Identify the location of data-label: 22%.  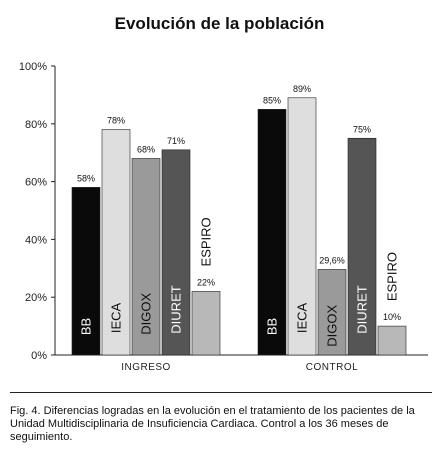
(206, 282).